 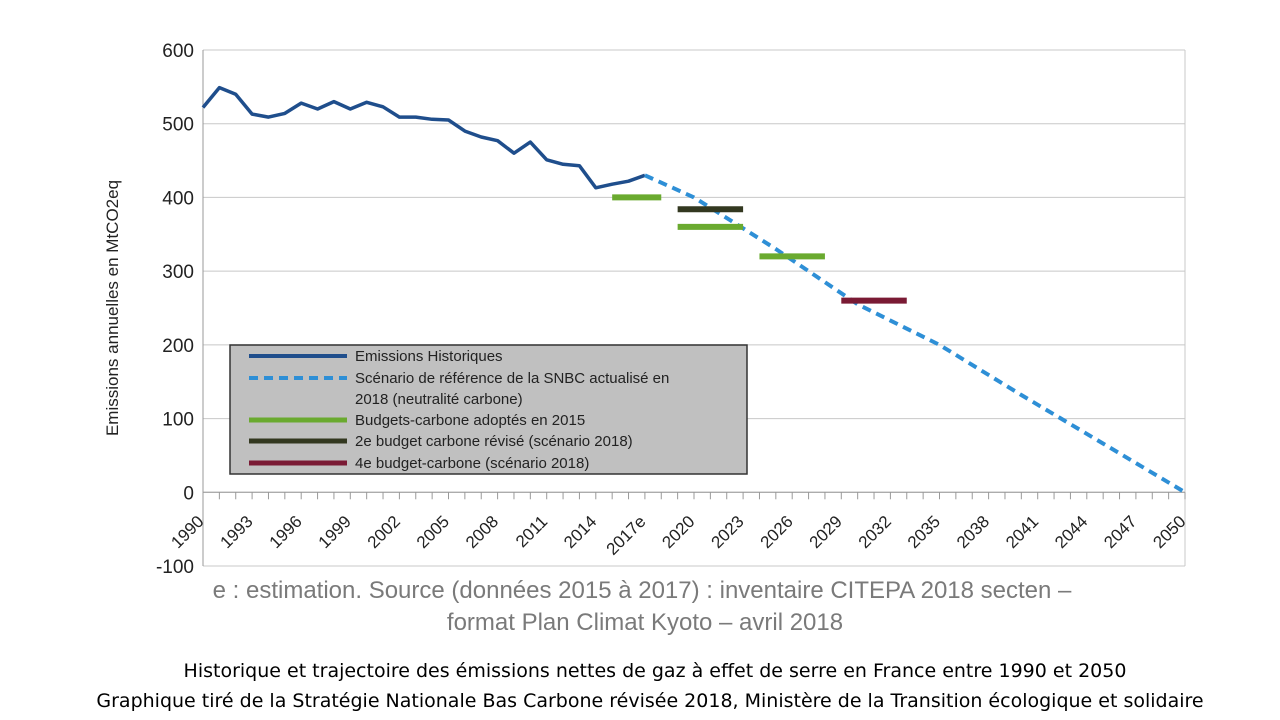 I want to click on y-tick-label: 0, so click(x=188, y=493).